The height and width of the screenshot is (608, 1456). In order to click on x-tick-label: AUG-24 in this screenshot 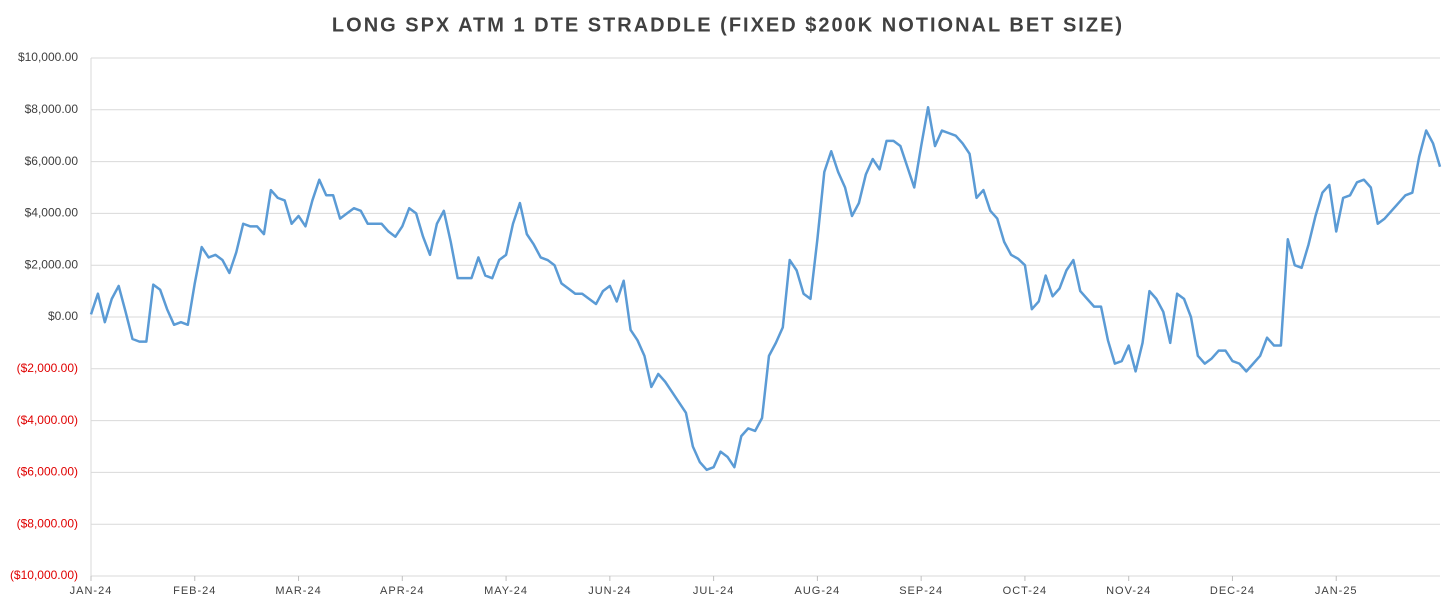, I will do `click(818, 591)`.